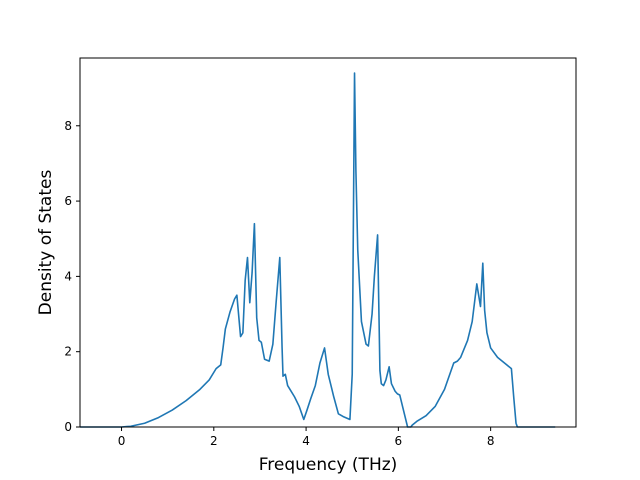 The width and height of the screenshot is (640, 480). What do you see at coordinates (68, 352) in the screenshot?
I see `y-tick-label: 2` at bounding box center [68, 352].